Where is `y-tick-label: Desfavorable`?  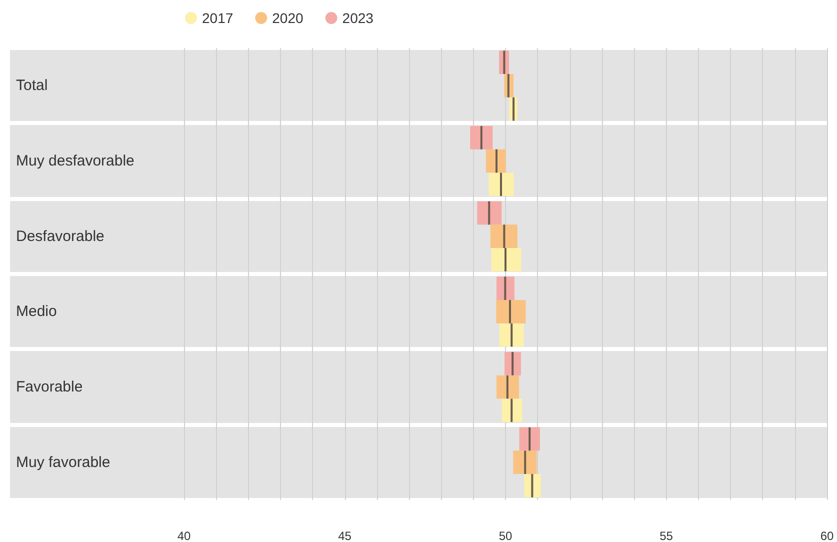
y-tick-label: Desfavorable is located at coordinates (60, 236).